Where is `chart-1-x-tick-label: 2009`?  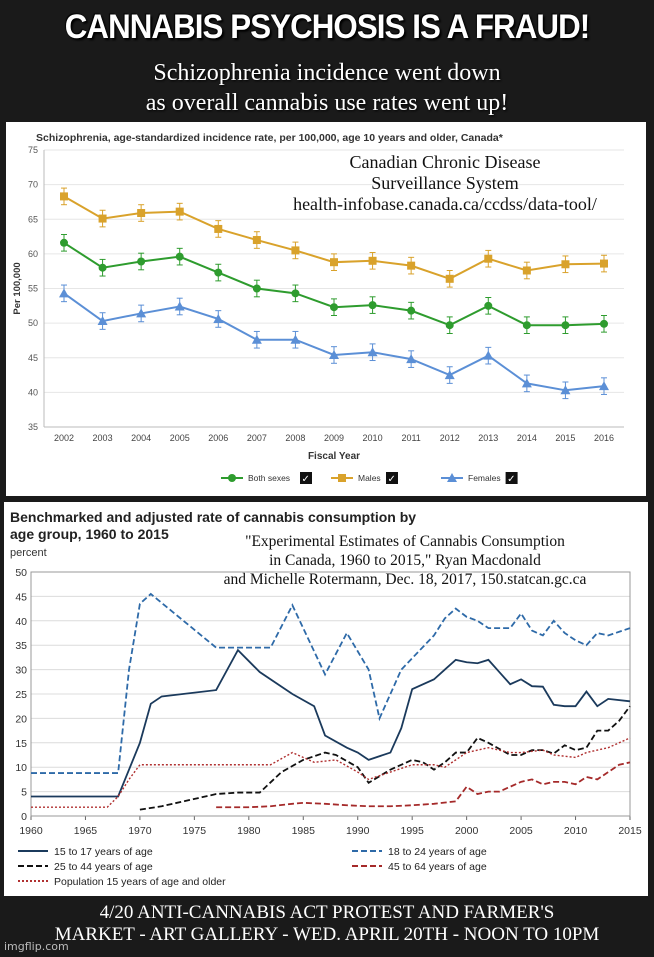
chart-1-x-tick-label: 2009 is located at coordinates (334, 438).